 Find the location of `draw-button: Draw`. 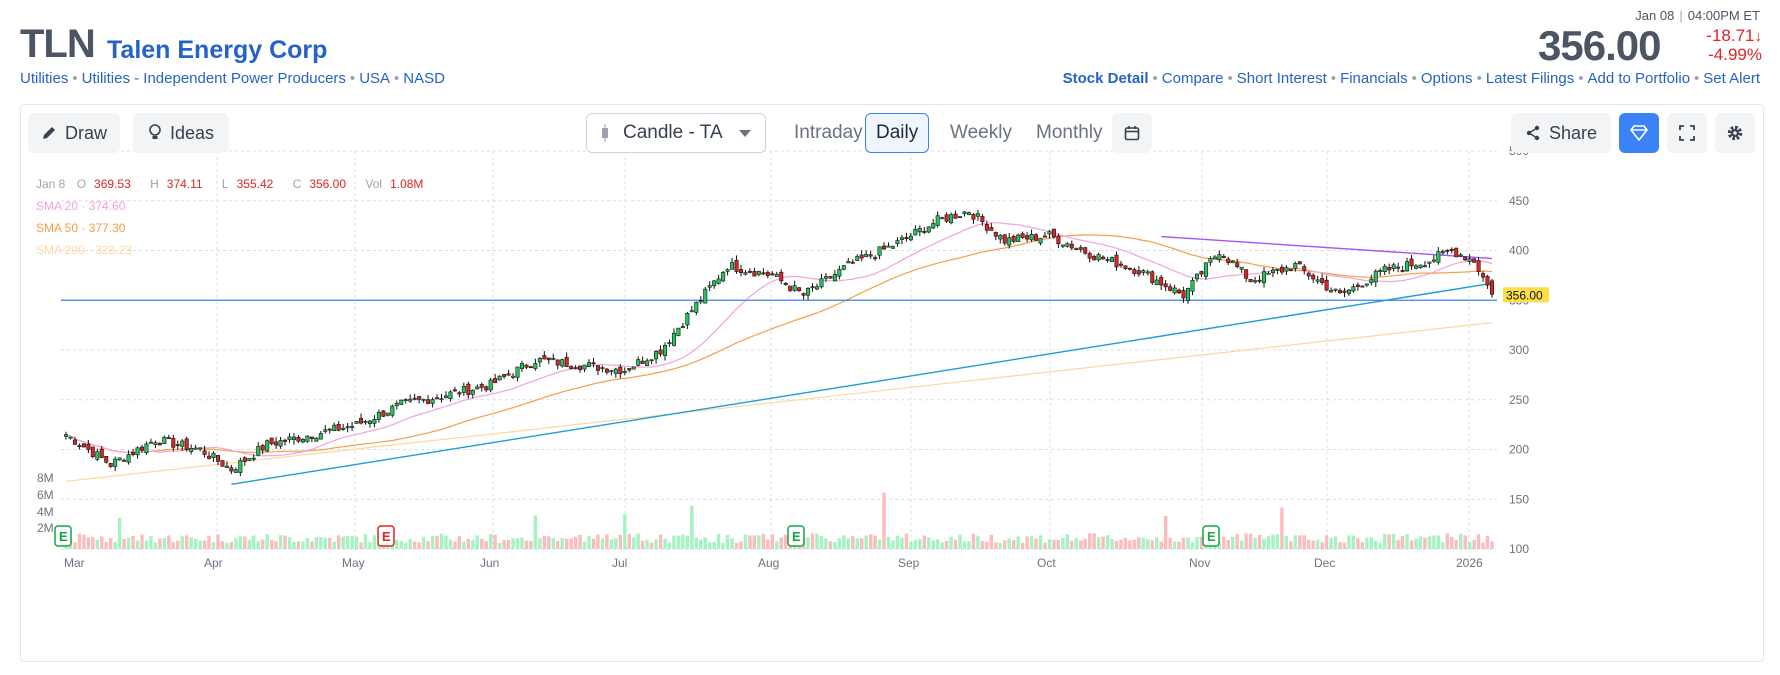

draw-button: Draw is located at coordinates (74, 133).